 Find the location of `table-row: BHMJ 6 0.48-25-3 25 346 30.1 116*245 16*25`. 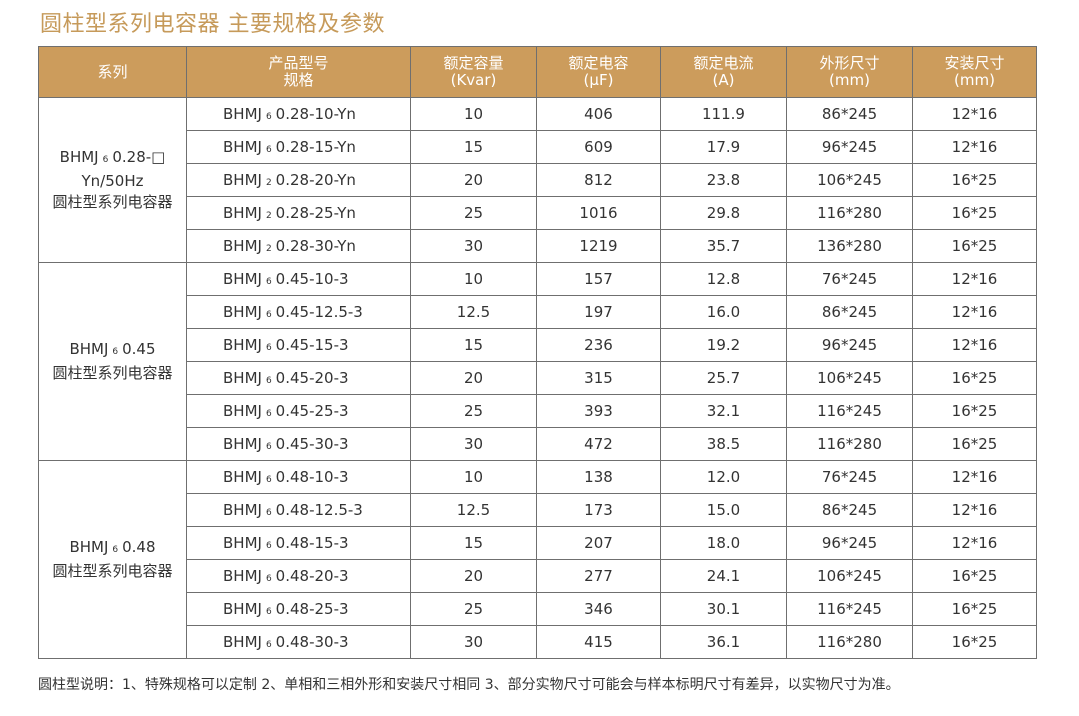

table-row: BHMJ 6 0.48-25-3 25 346 30.1 116*245 16*25 is located at coordinates (538, 609).